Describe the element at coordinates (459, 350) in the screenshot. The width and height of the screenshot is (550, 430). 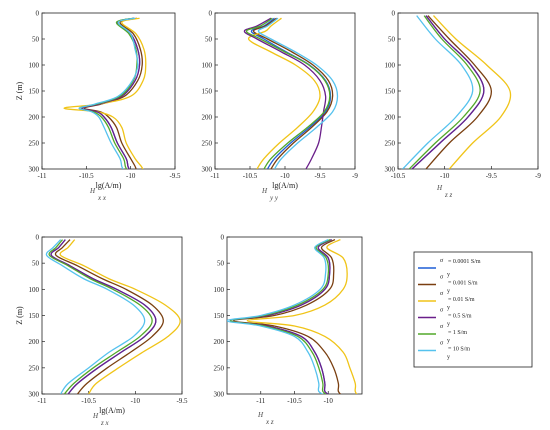
I see `legend-label: = 10 S/m` at that location.